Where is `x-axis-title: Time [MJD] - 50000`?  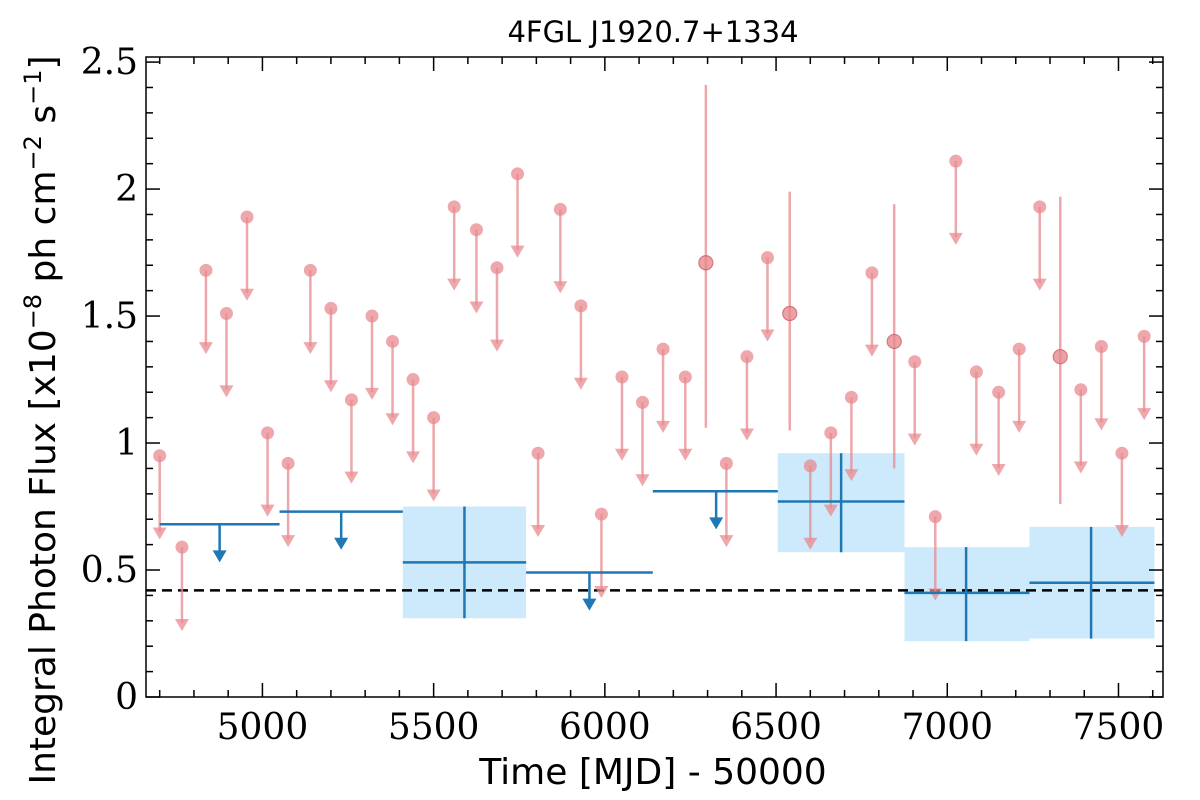 x-axis-title: Time [MJD] - 50000 is located at coordinates (652, 772).